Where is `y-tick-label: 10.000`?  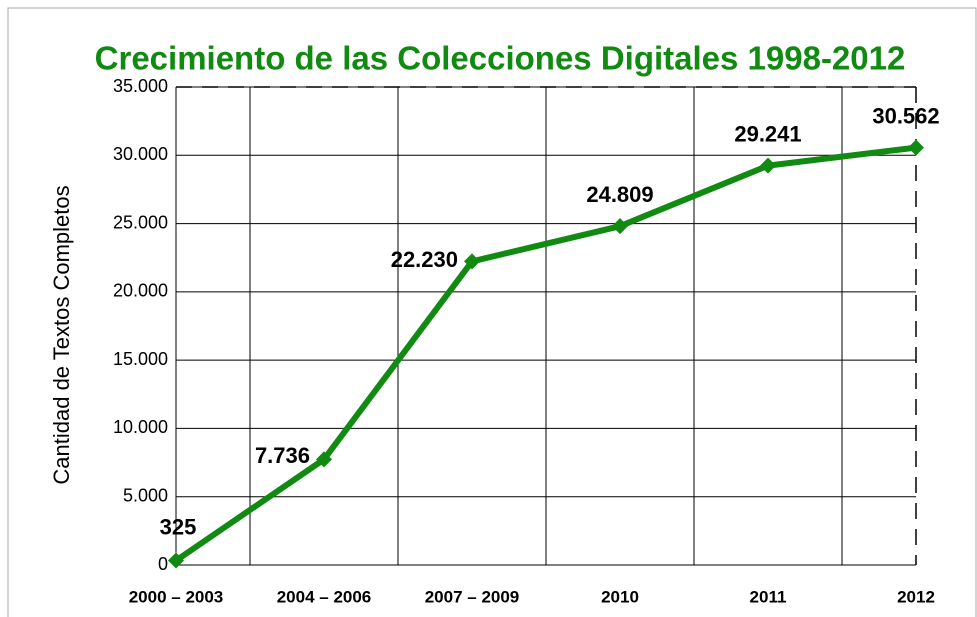
y-tick-label: 10.000 is located at coordinates (140, 427).